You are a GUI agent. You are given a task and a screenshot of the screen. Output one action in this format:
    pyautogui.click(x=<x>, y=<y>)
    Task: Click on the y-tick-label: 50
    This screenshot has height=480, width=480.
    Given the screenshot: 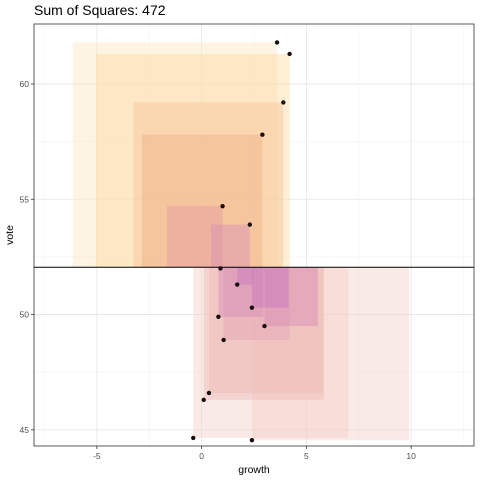 What is the action you would take?
    pyautogui.click(x=25, y=315)
    